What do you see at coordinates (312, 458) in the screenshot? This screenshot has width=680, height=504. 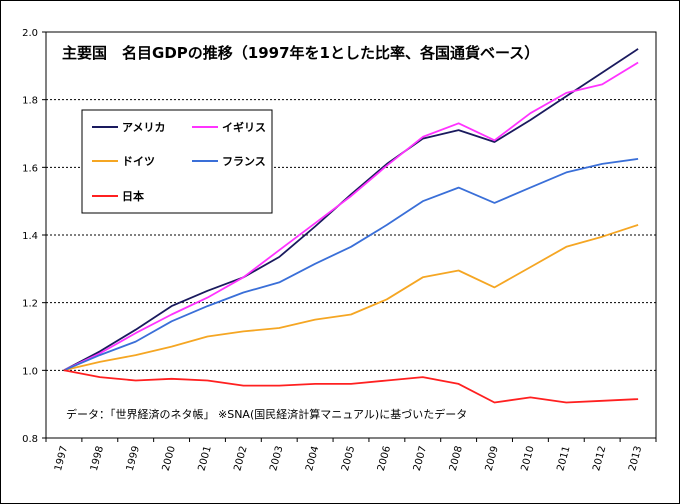 I see `x-tick-label: 2004` at bounding box center [312, 458].